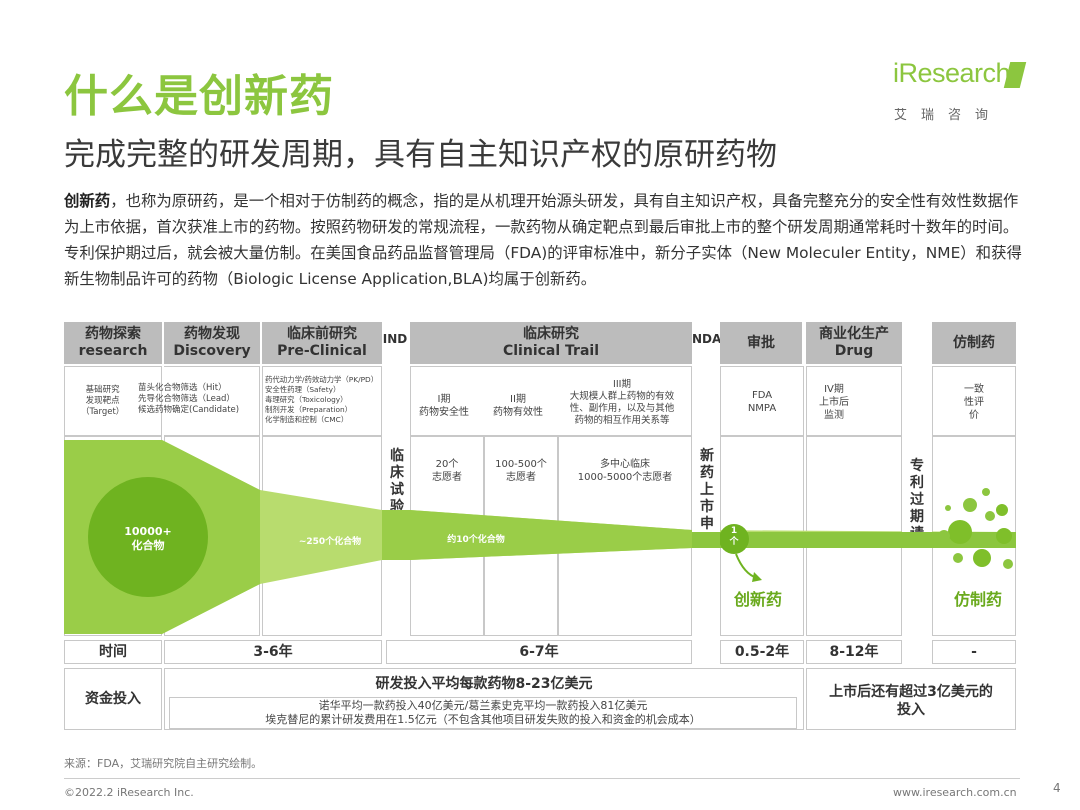  What do you see at coordinates (911, 699) in the screenshot?
I see `invest-post-market: 上市后还有超过3亿美元的 投入` at bounding box center [911, 699].